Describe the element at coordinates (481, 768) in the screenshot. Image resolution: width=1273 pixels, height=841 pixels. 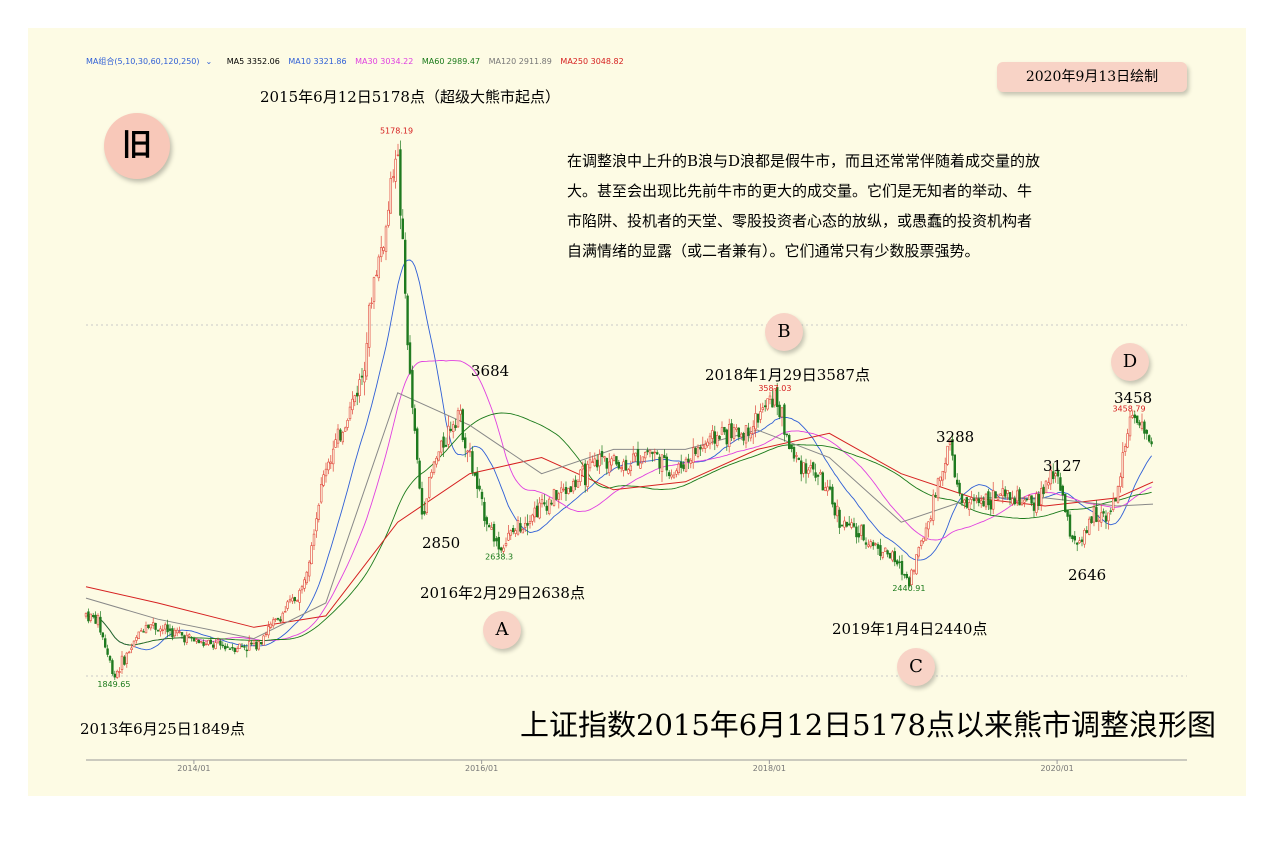
I see `x-tick-label: 2016/01` at that location.